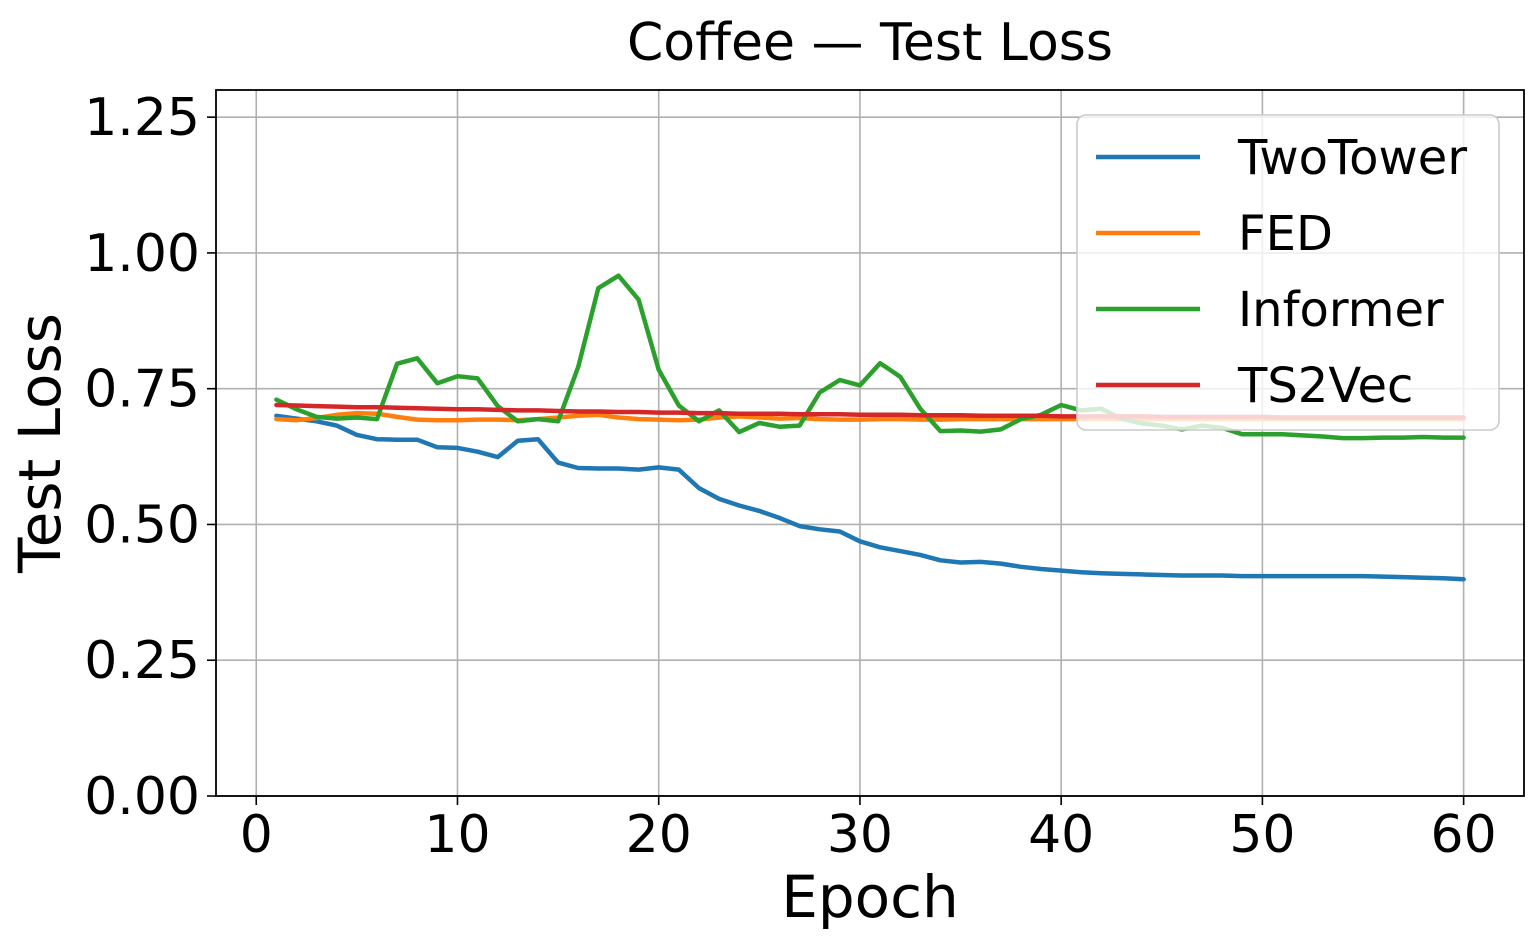 The image size is (1538, 943). What do you see at coordinates (142, 254) in the screenshot?
I see `y-tick-label: 1.00` at bounding box center [142, 254].